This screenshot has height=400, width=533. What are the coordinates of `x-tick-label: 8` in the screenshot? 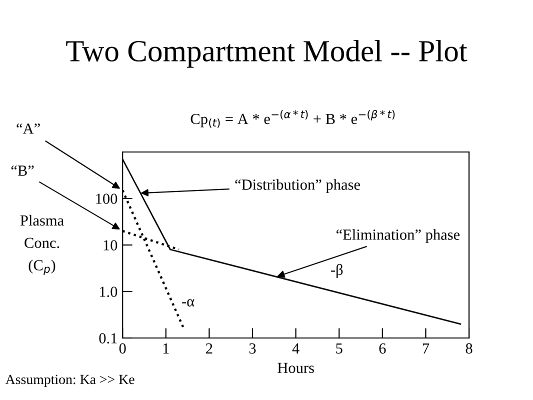 It's located at (469, 348).